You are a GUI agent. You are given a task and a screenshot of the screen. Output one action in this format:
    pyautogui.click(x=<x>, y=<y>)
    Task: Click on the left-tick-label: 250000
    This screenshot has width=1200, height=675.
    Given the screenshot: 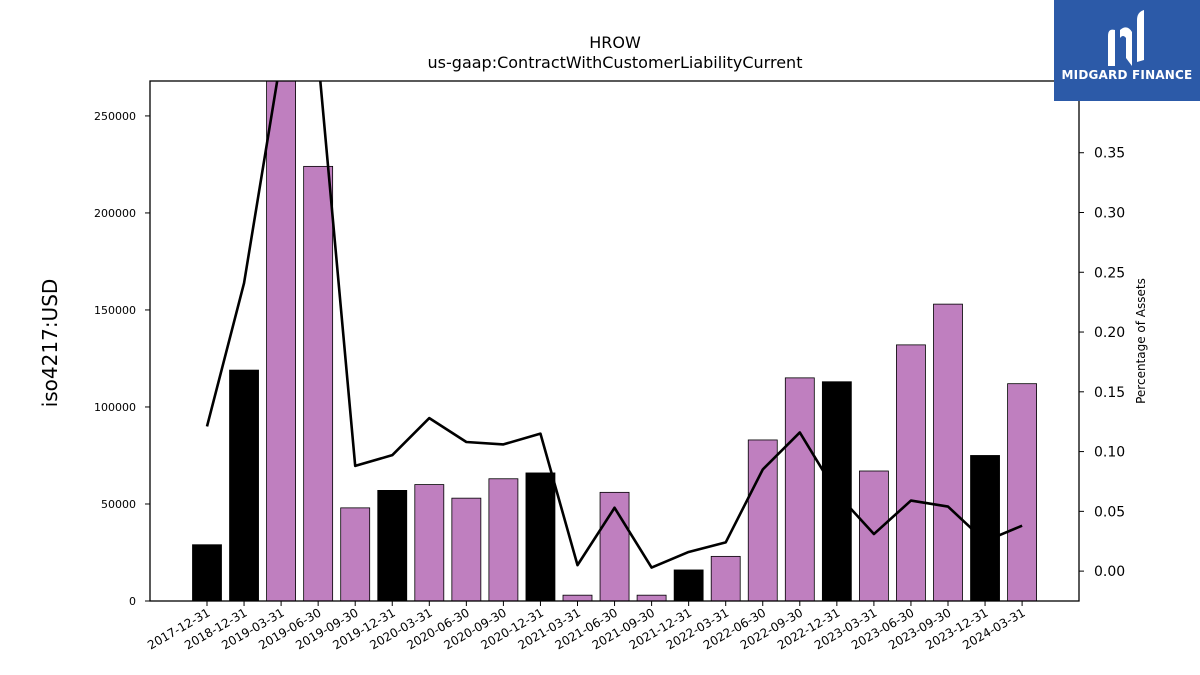 What is the action you would take?
    pyautogui.click(x=115, y=116)
    